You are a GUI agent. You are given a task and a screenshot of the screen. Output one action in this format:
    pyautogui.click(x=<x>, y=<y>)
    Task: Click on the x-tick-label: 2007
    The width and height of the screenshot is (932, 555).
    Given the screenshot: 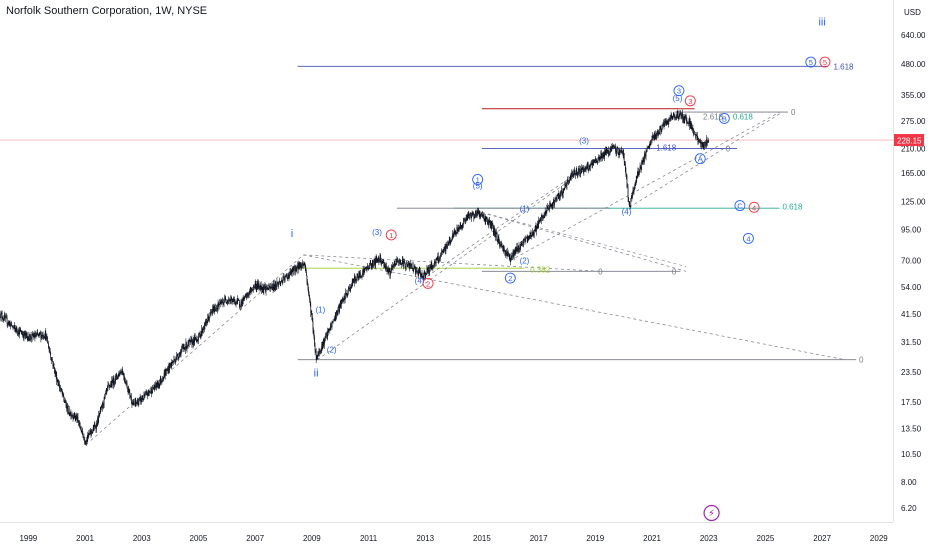 What is the action you would take?
    pyautogui.click(x=255, y=538)
    